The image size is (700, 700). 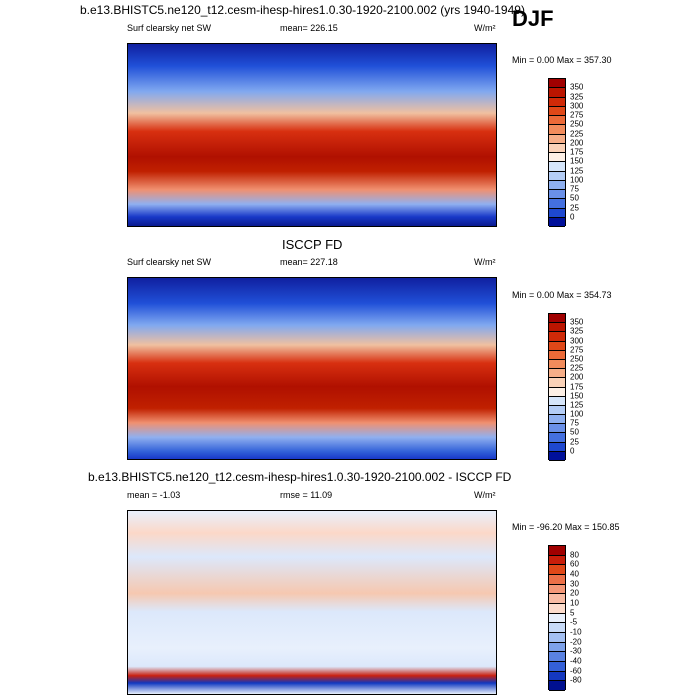 I want to click on min-max: Min = -96.20 Max = 150.85, so click(x=566, y=527).